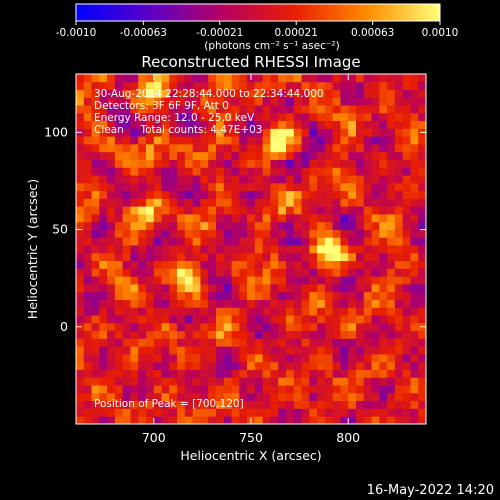 The image size is (500, 500). I want to click on annotation-energy-range: Energy Range: 12.0 - 25.0 keV, so click(174, 118).